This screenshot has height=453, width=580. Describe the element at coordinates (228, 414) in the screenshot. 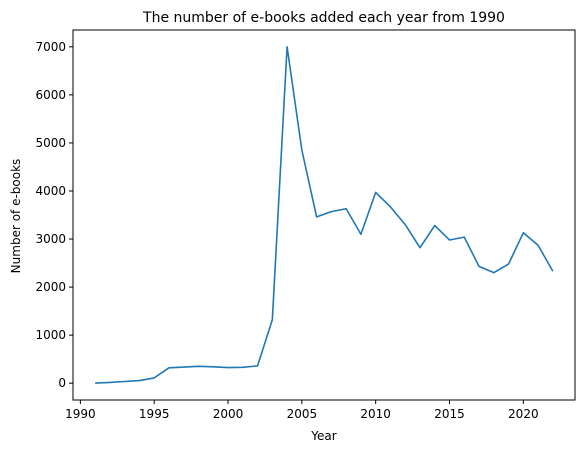

I see `x-tick-label: 2000` at that location.